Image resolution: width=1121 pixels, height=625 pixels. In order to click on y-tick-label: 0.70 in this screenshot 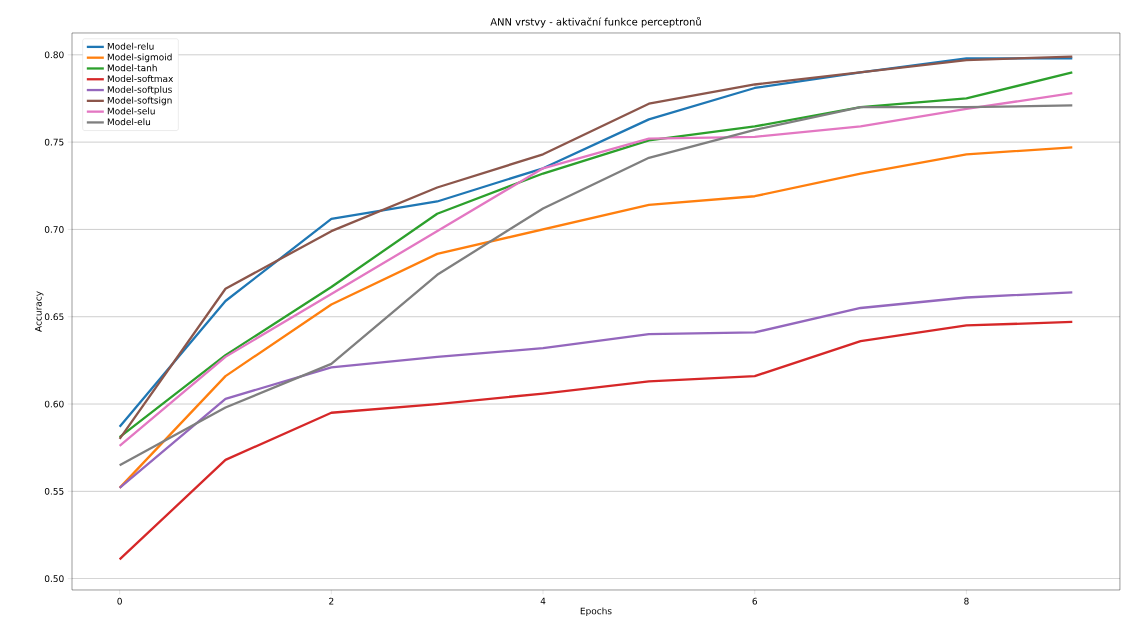, I will do `click(54, 229)`.